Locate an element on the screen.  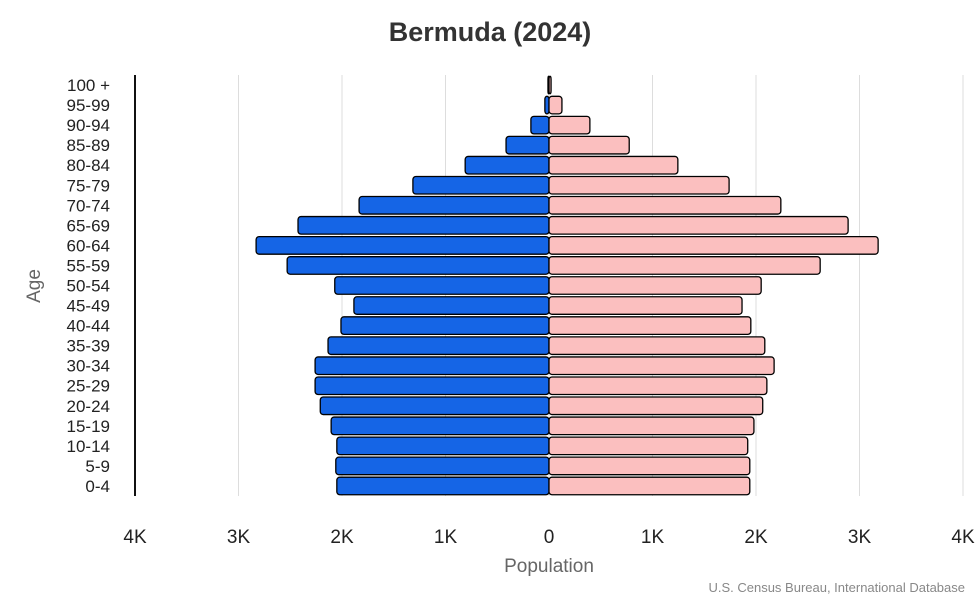
y-tick-label: 75-79 is located at coordinates (88, 185).